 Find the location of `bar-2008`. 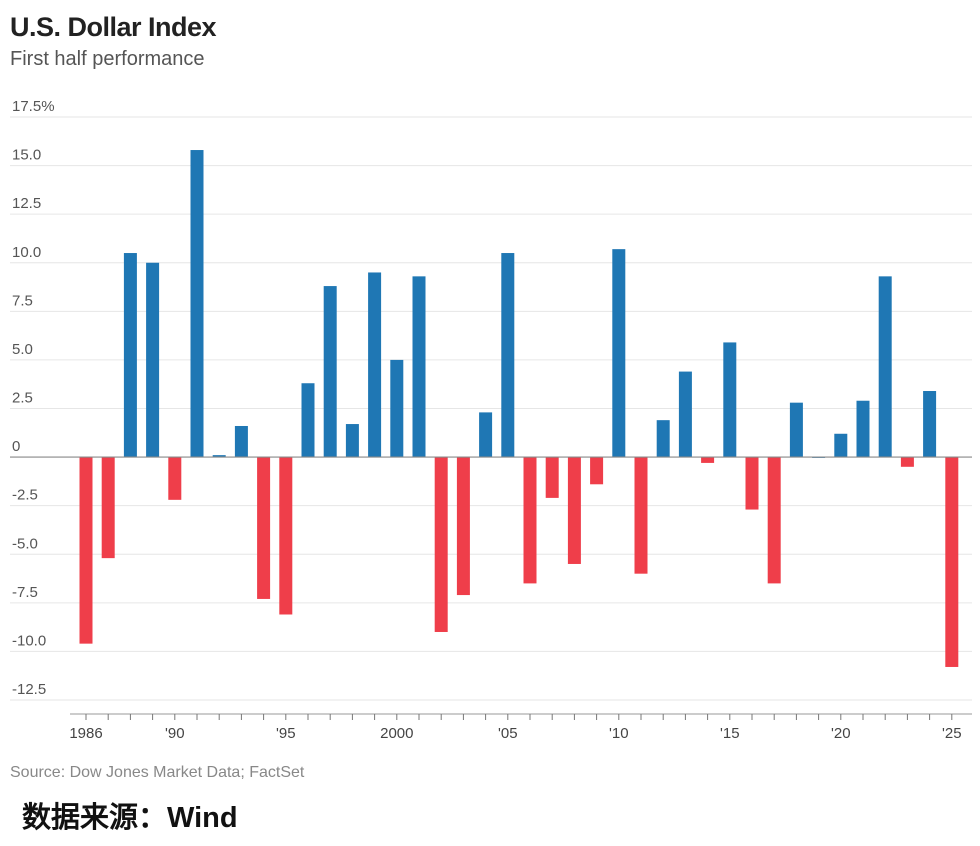

bar-2008 is located at coordinates (574, 510).